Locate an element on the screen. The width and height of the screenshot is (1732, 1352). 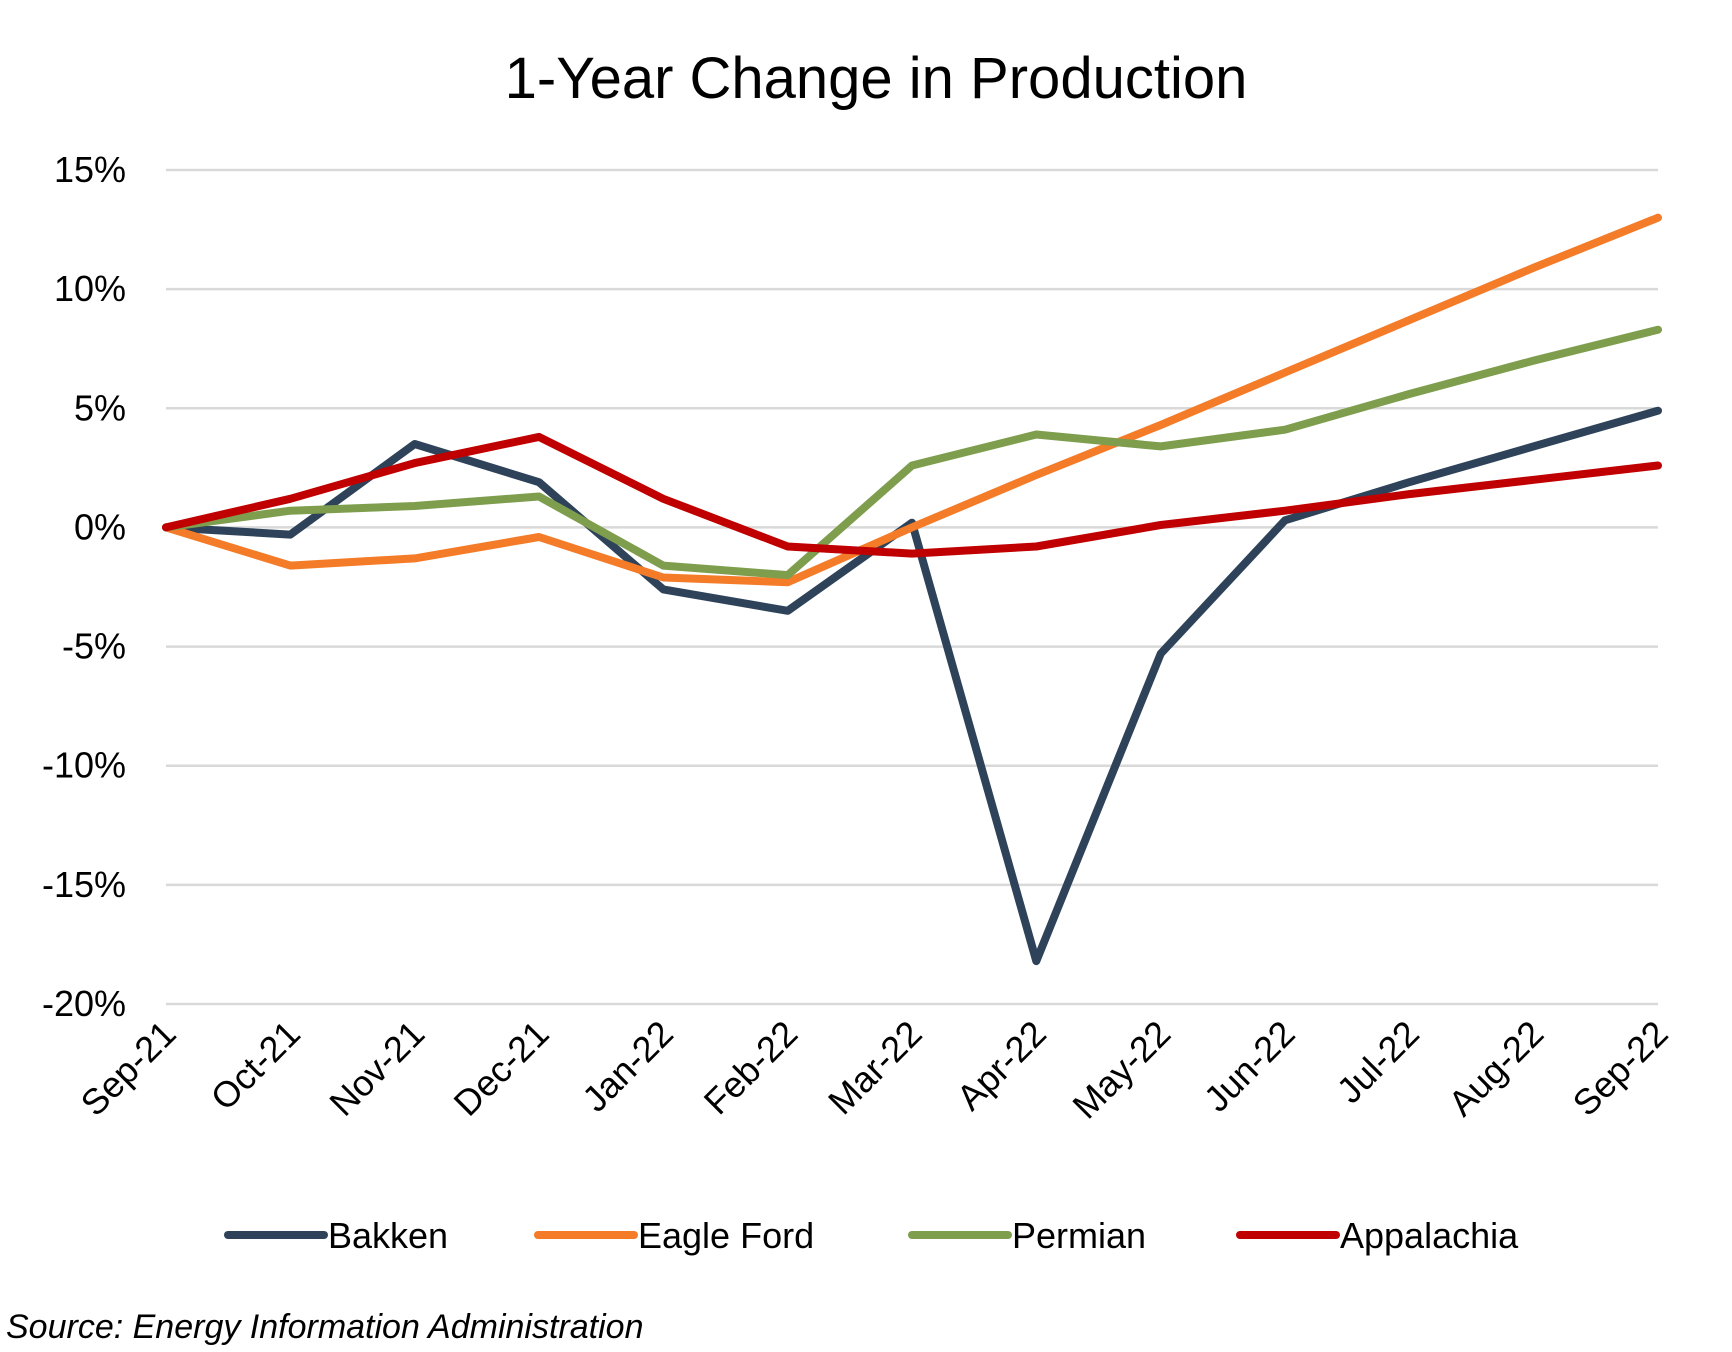
y-tick-label: -10% is located at coordinates (84, 765).